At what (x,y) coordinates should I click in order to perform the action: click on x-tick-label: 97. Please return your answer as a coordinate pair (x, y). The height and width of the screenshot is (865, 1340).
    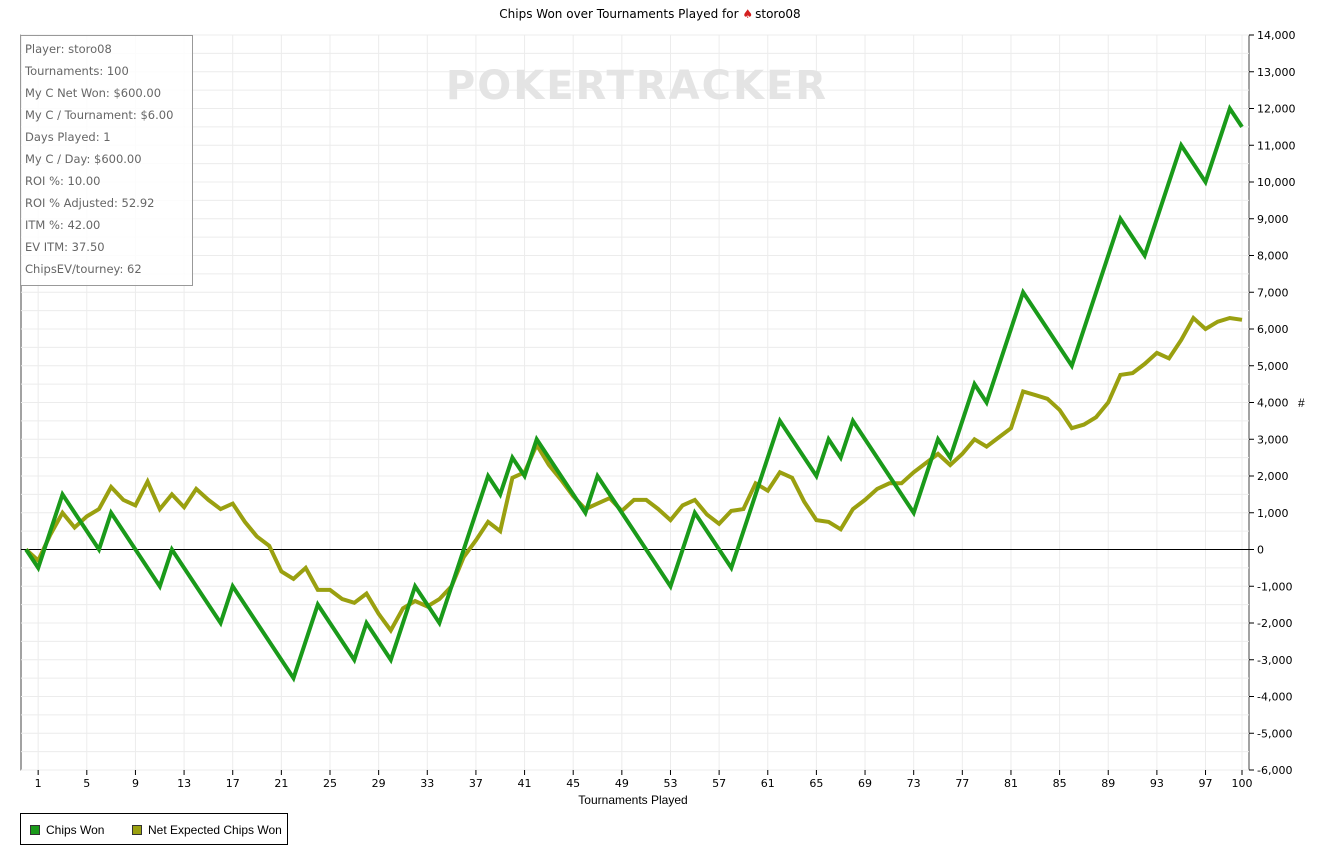
    Looking at the image, I should click on (1206, 783).